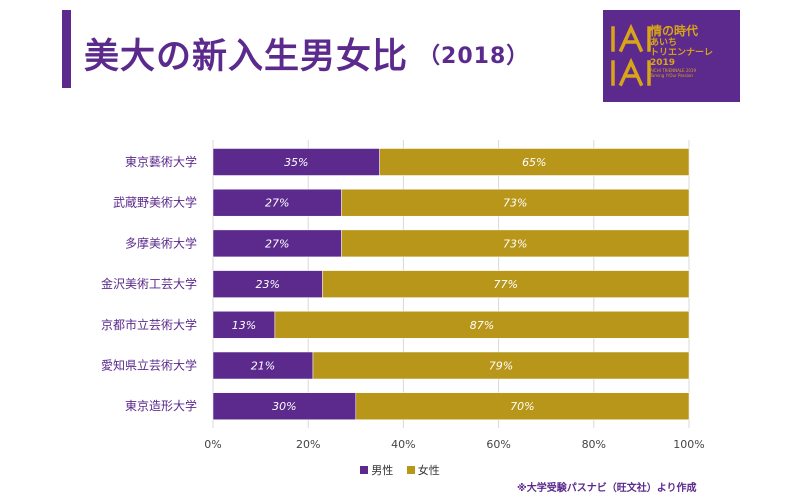 The image size is (800, 496). I want to click on page-title: 美大の新入生男女比 （2018）, so click(306, 53).